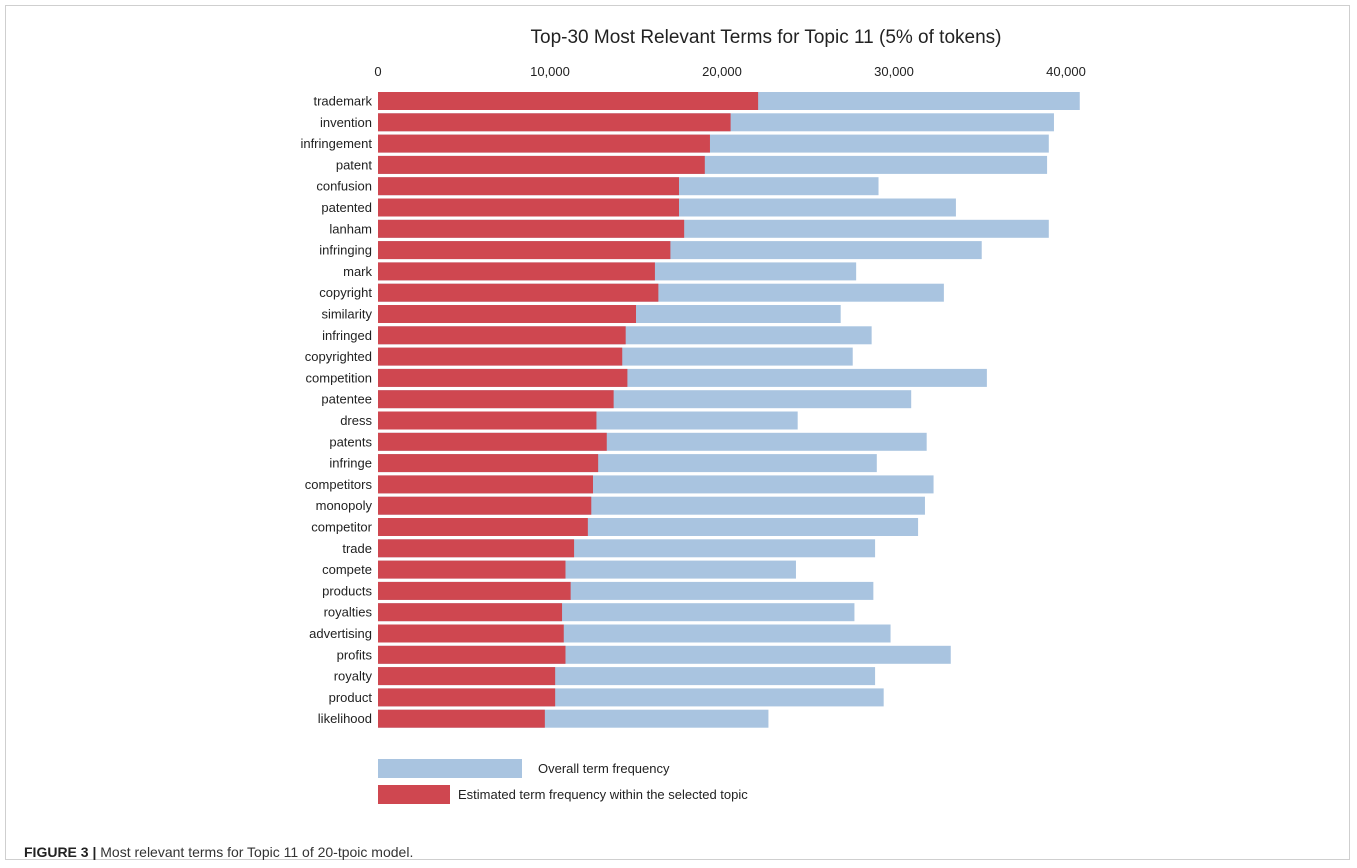  Describe the element at coordinates (344, 186) in the screenshot. I see `term-label-confusion: confusion` at that location.